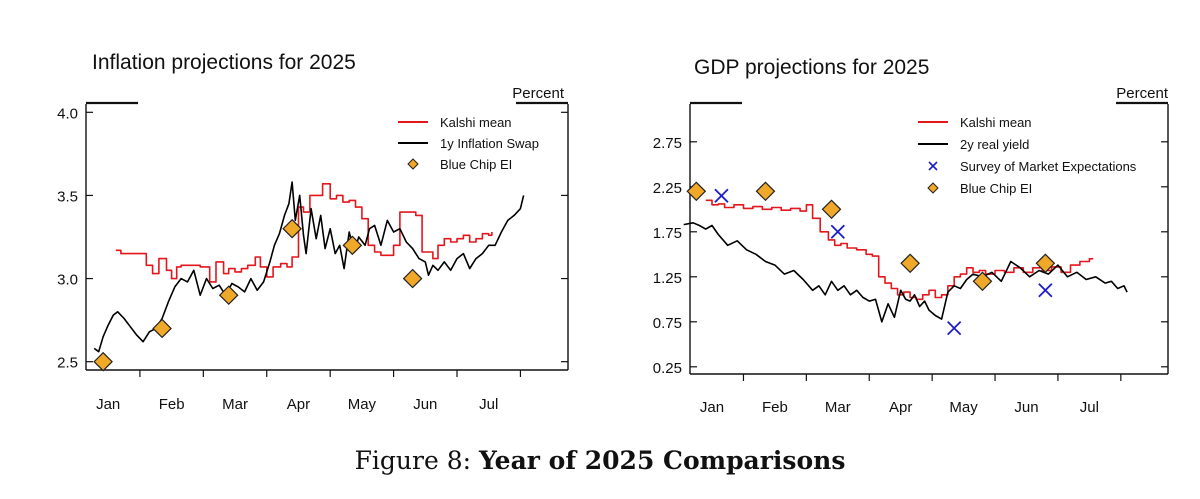 The image size is (1200, 499). What do you see at coordinates (667, 143) in the screenshot?
I see `y-tick-label: 2.75` at bounding box center [667, 143].